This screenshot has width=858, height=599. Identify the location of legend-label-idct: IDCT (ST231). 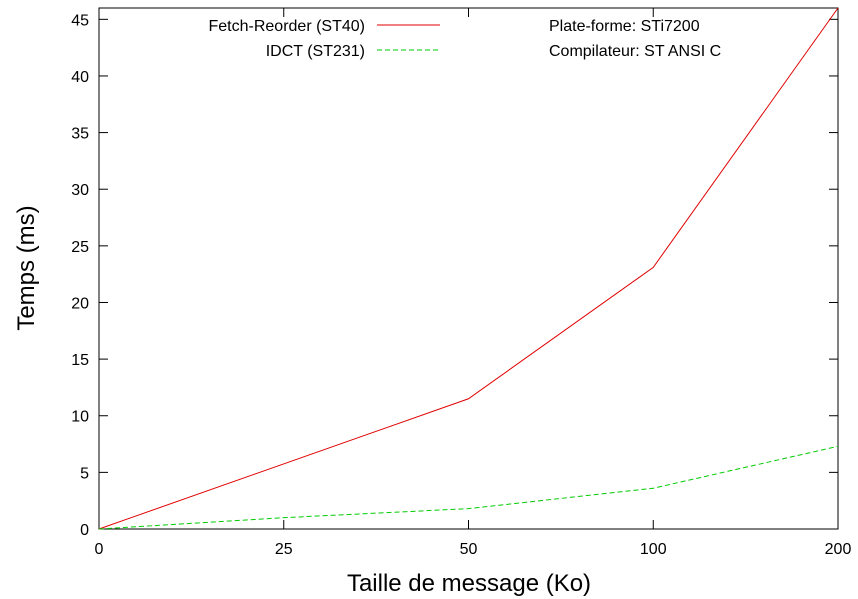
(315, 51).